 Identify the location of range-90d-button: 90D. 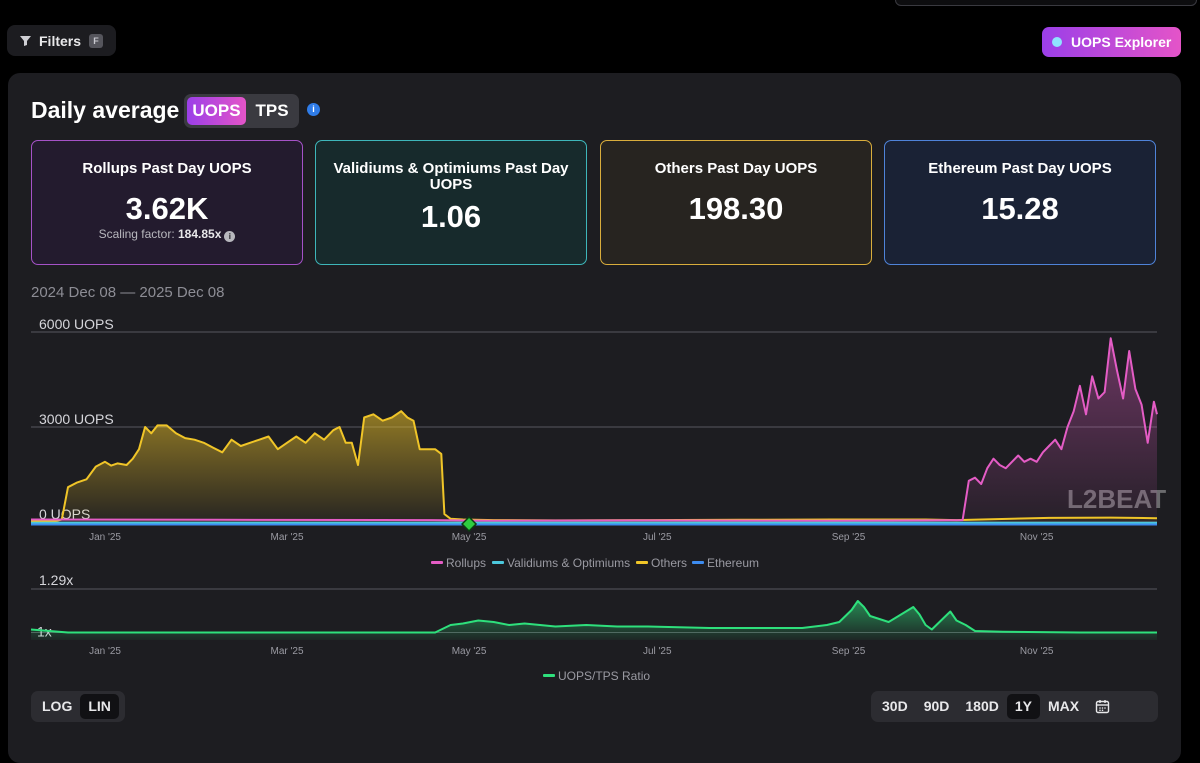
(936, 706).